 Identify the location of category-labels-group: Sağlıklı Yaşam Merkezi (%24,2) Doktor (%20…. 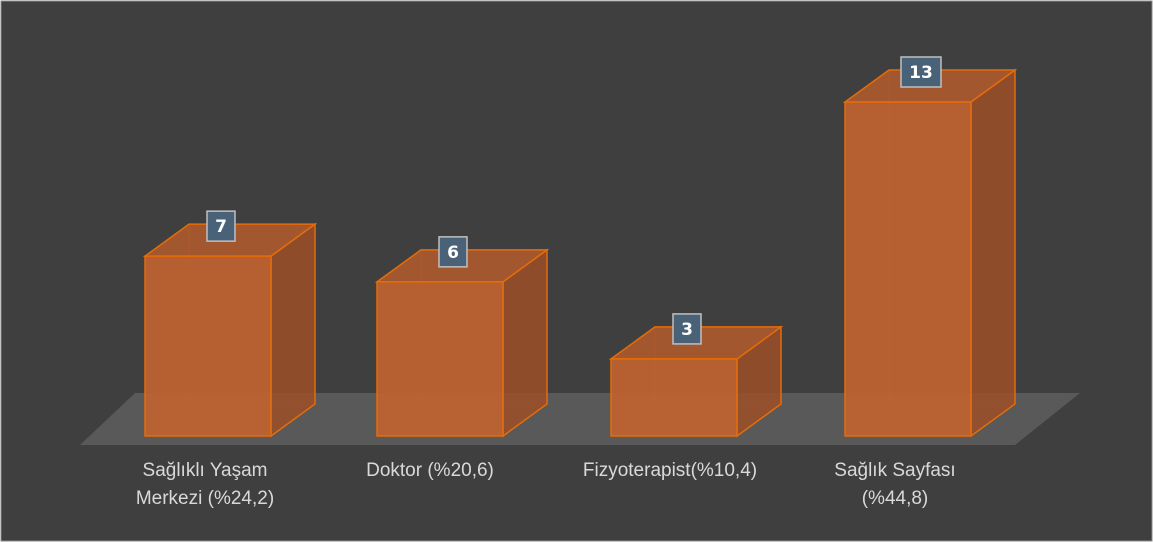
(546, 484).